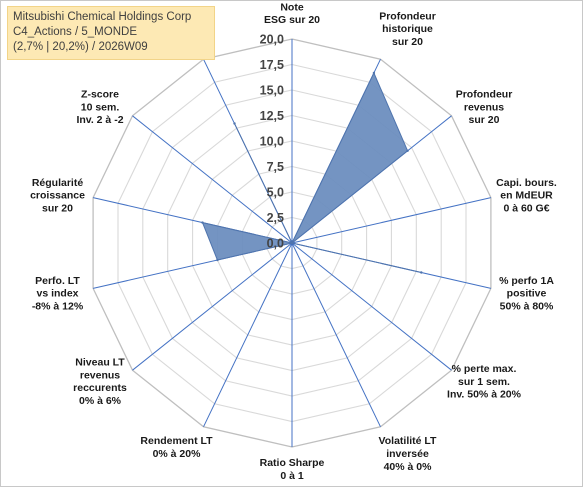 The image size is (583, 487). What do you see at coordinates (484, 382) in the screenshot?
I see `axis-label: % perte max. sur 1 sem. Inv. 50% à 20%` at bounding box center [484, 382].